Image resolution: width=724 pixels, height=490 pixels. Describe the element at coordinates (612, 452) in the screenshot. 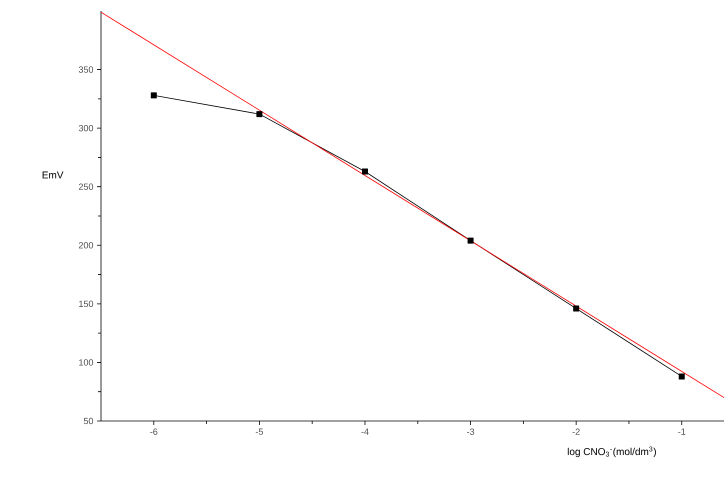

I see `x-axis-title: log CNO$_{3}$$^{-}$(mol/dm$^{3}$)` at that location.